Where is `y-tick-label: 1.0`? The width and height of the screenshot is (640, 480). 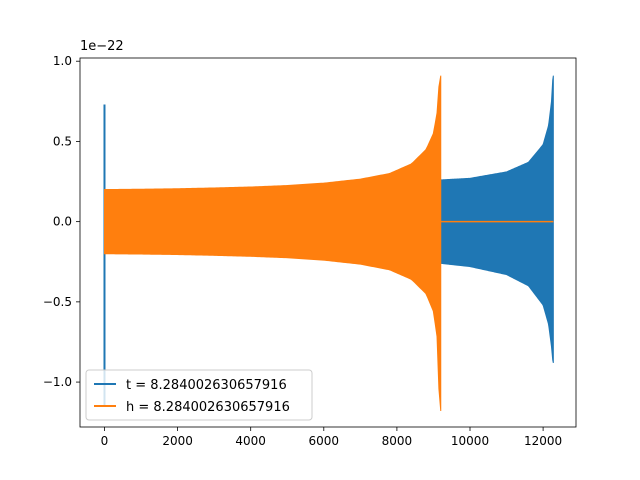 y-tick-label: 1.0 is located at coordinates (62, 61).